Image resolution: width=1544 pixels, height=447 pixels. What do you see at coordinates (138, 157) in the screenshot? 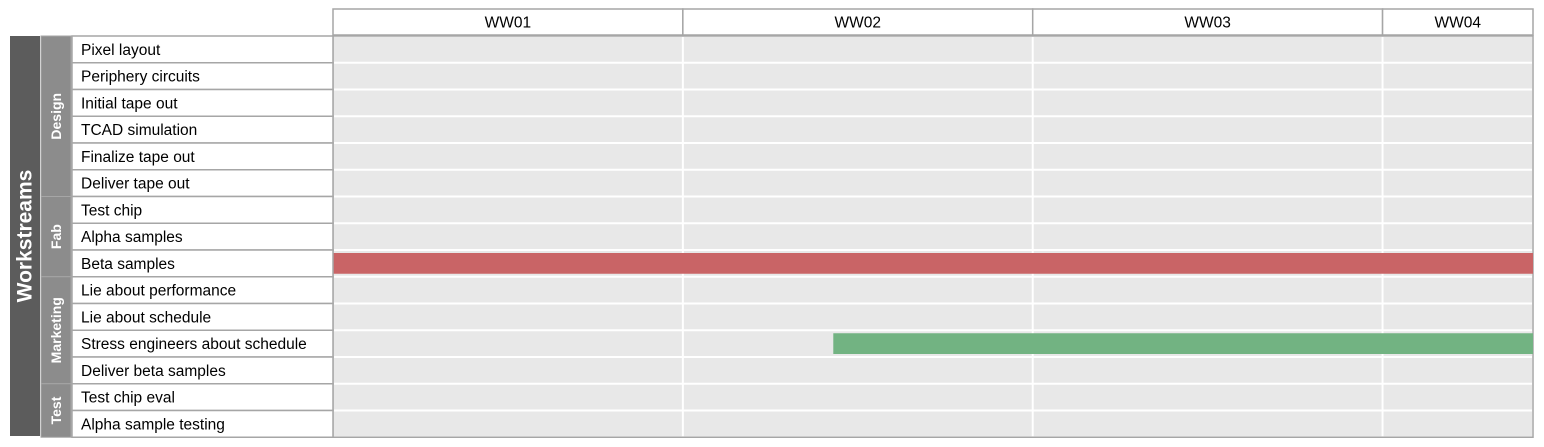
I see `task-label: Finalize tape out` at bounding box center [138, 157].